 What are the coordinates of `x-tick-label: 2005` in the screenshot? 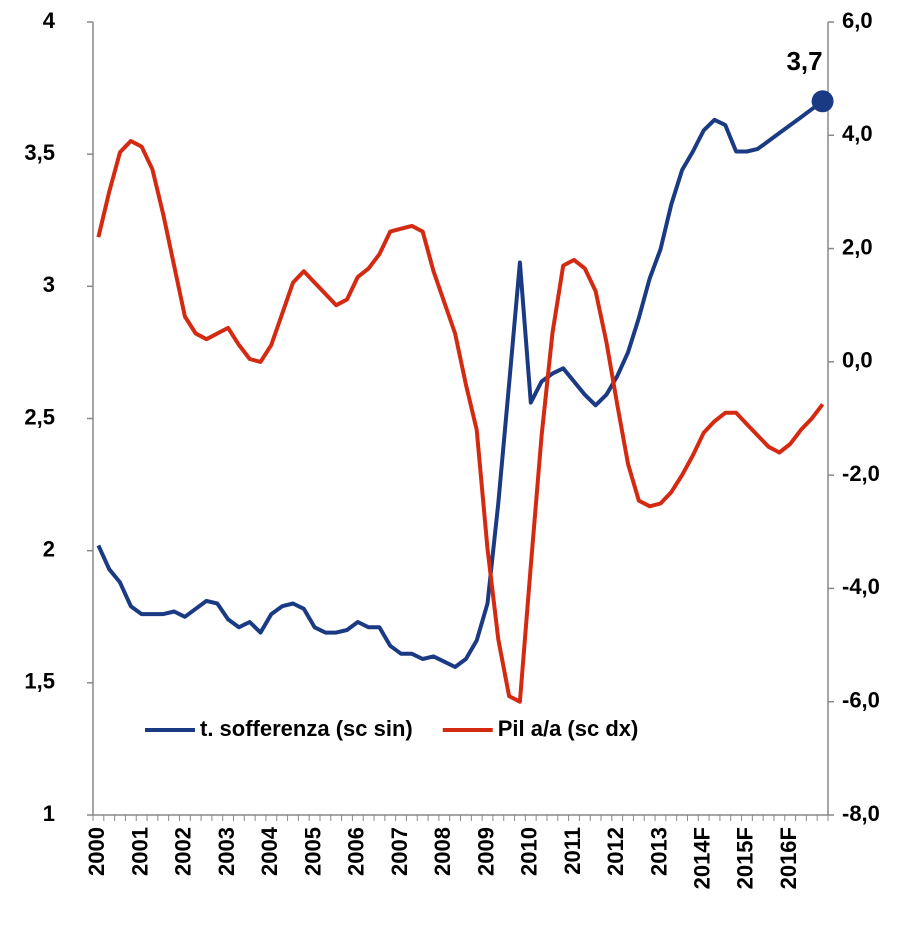 It's located at (312, 851).